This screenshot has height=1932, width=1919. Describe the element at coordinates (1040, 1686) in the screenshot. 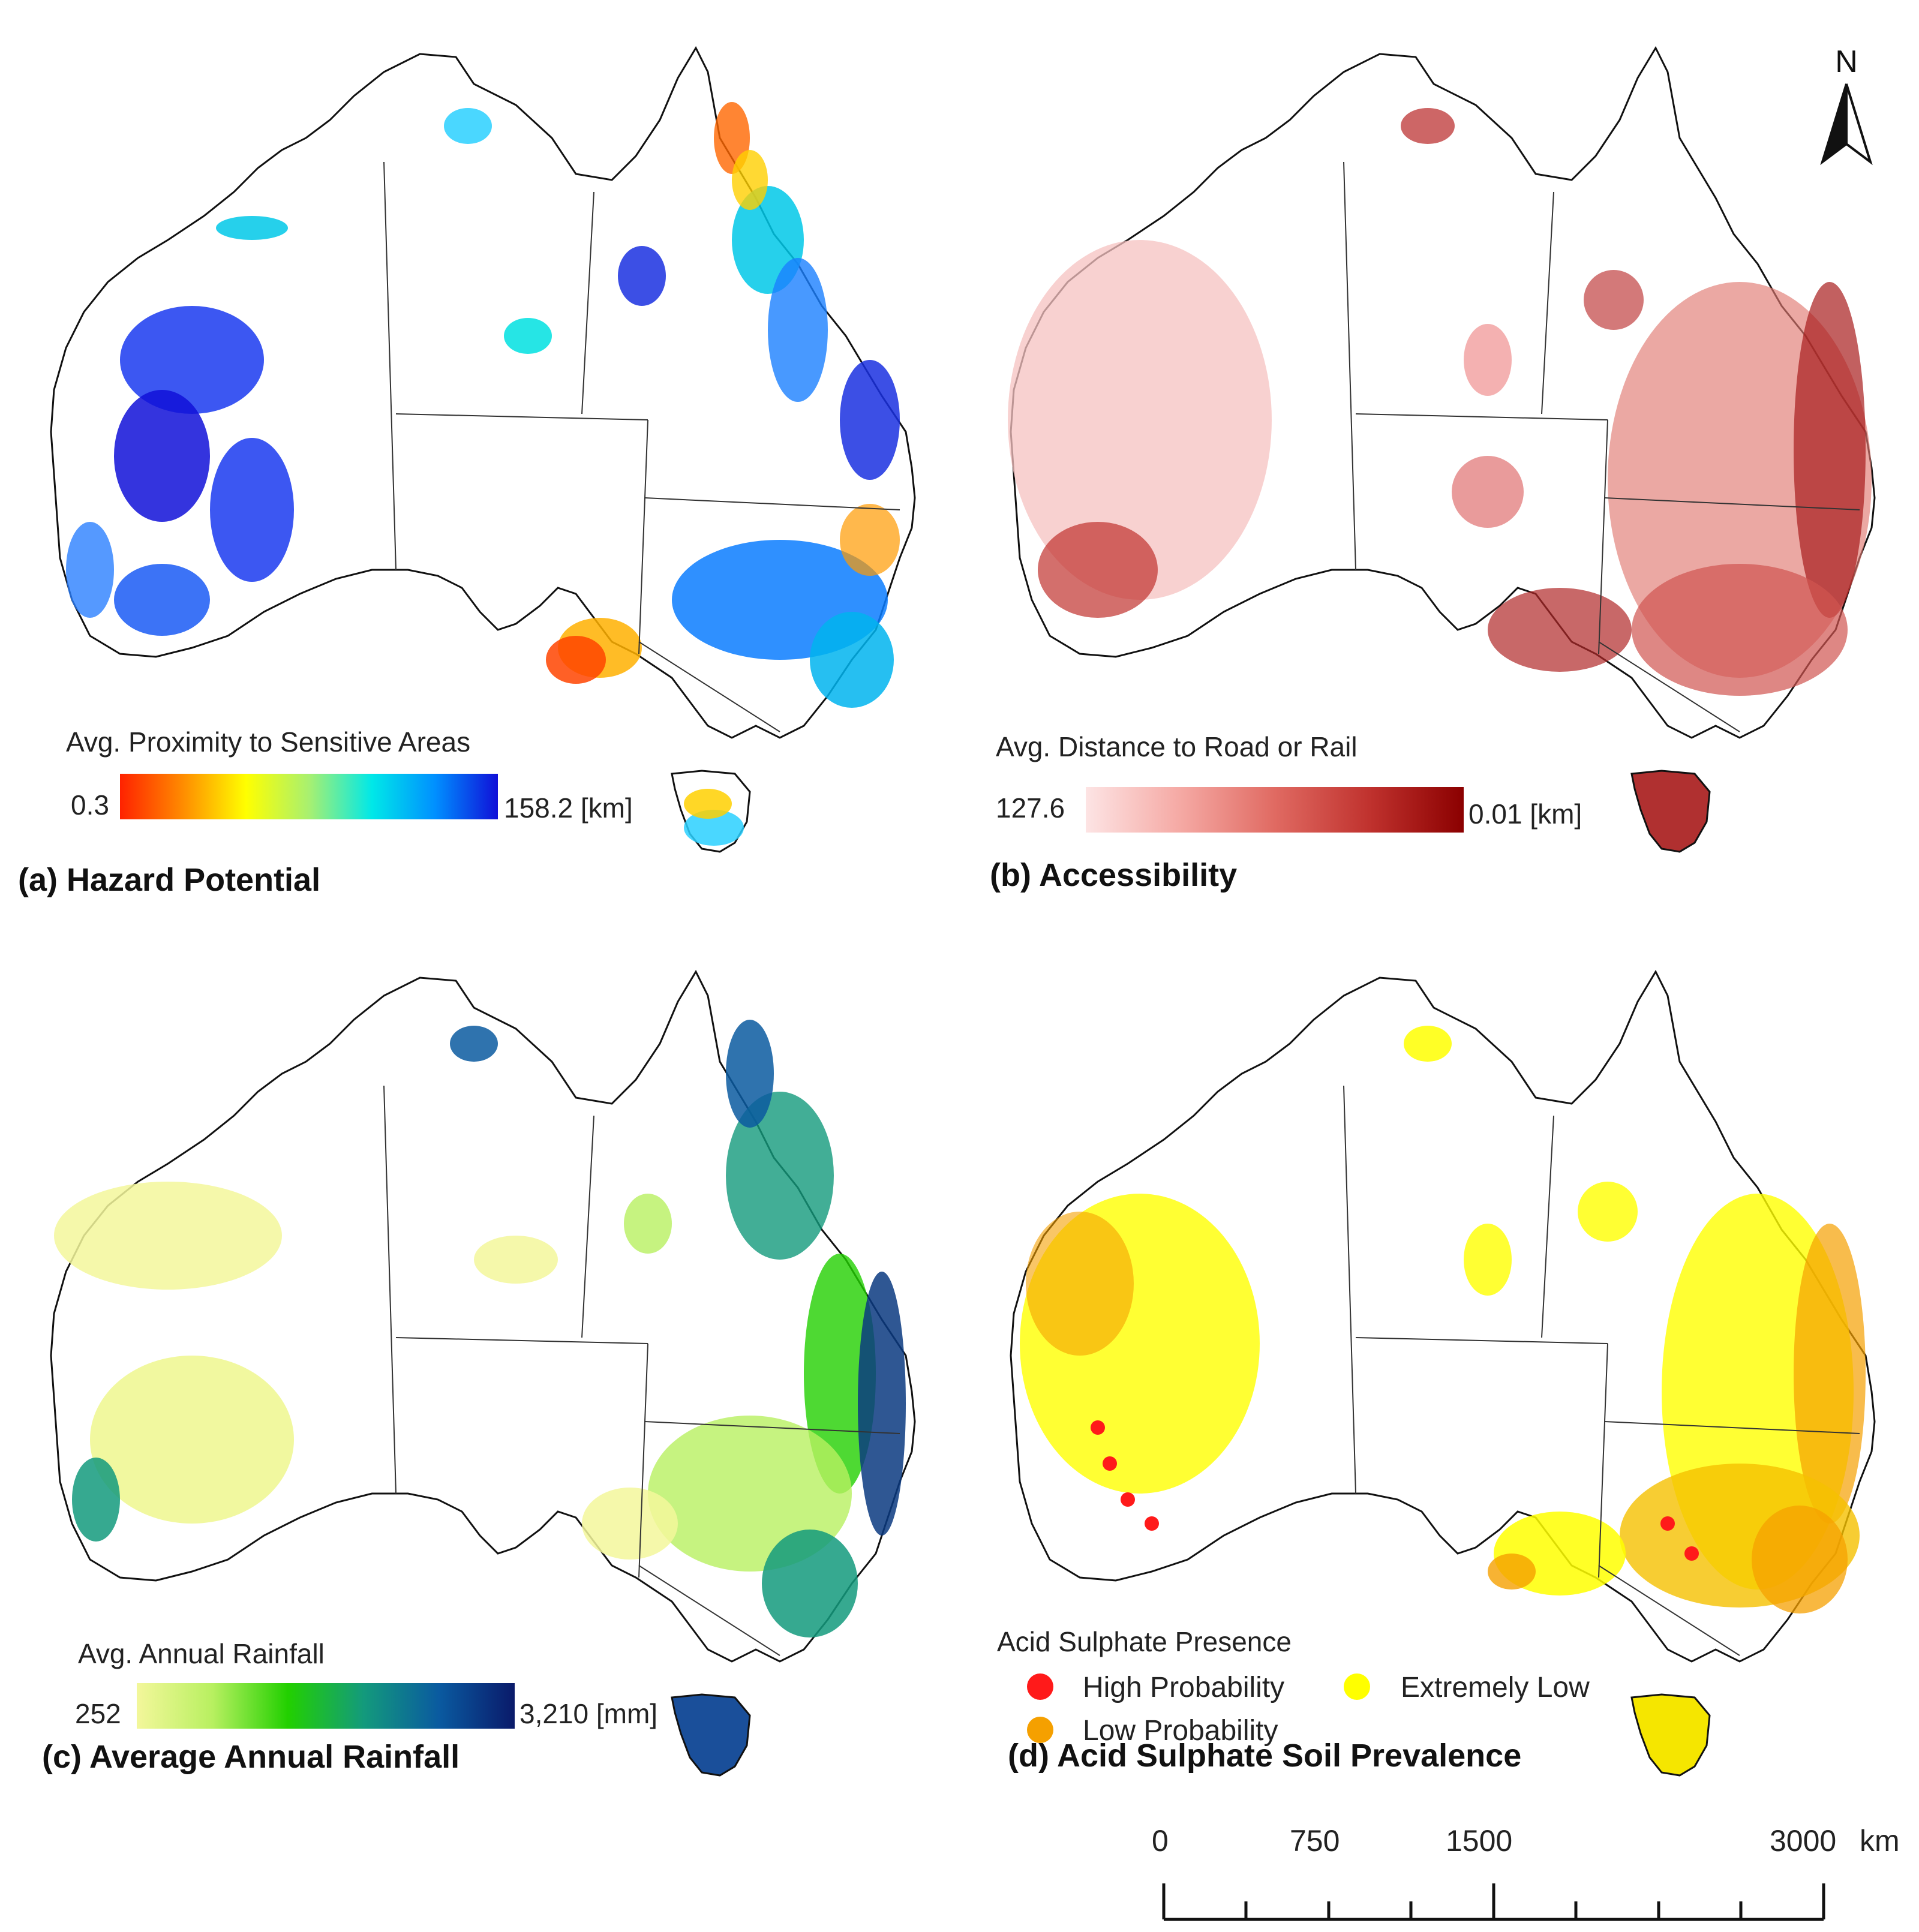

I see `legend-swatch-high` at that location.